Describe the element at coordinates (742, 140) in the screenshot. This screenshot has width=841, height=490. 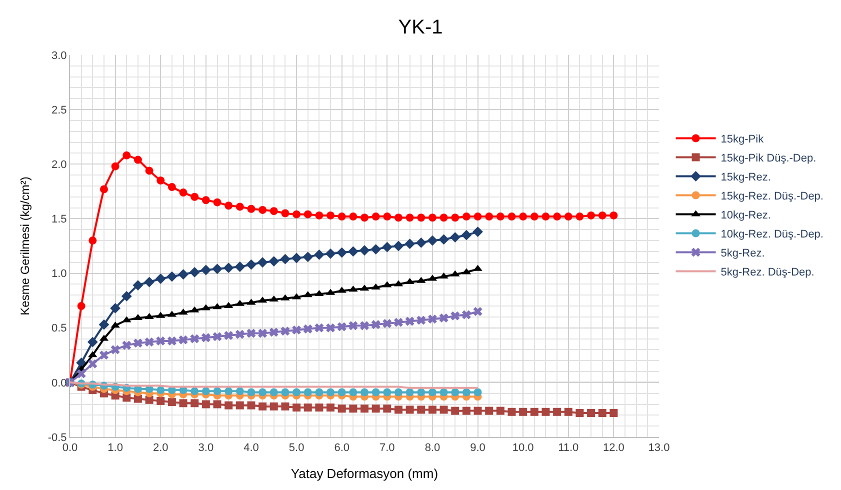
I see `legend-label: 15kg-Pik` at that location.